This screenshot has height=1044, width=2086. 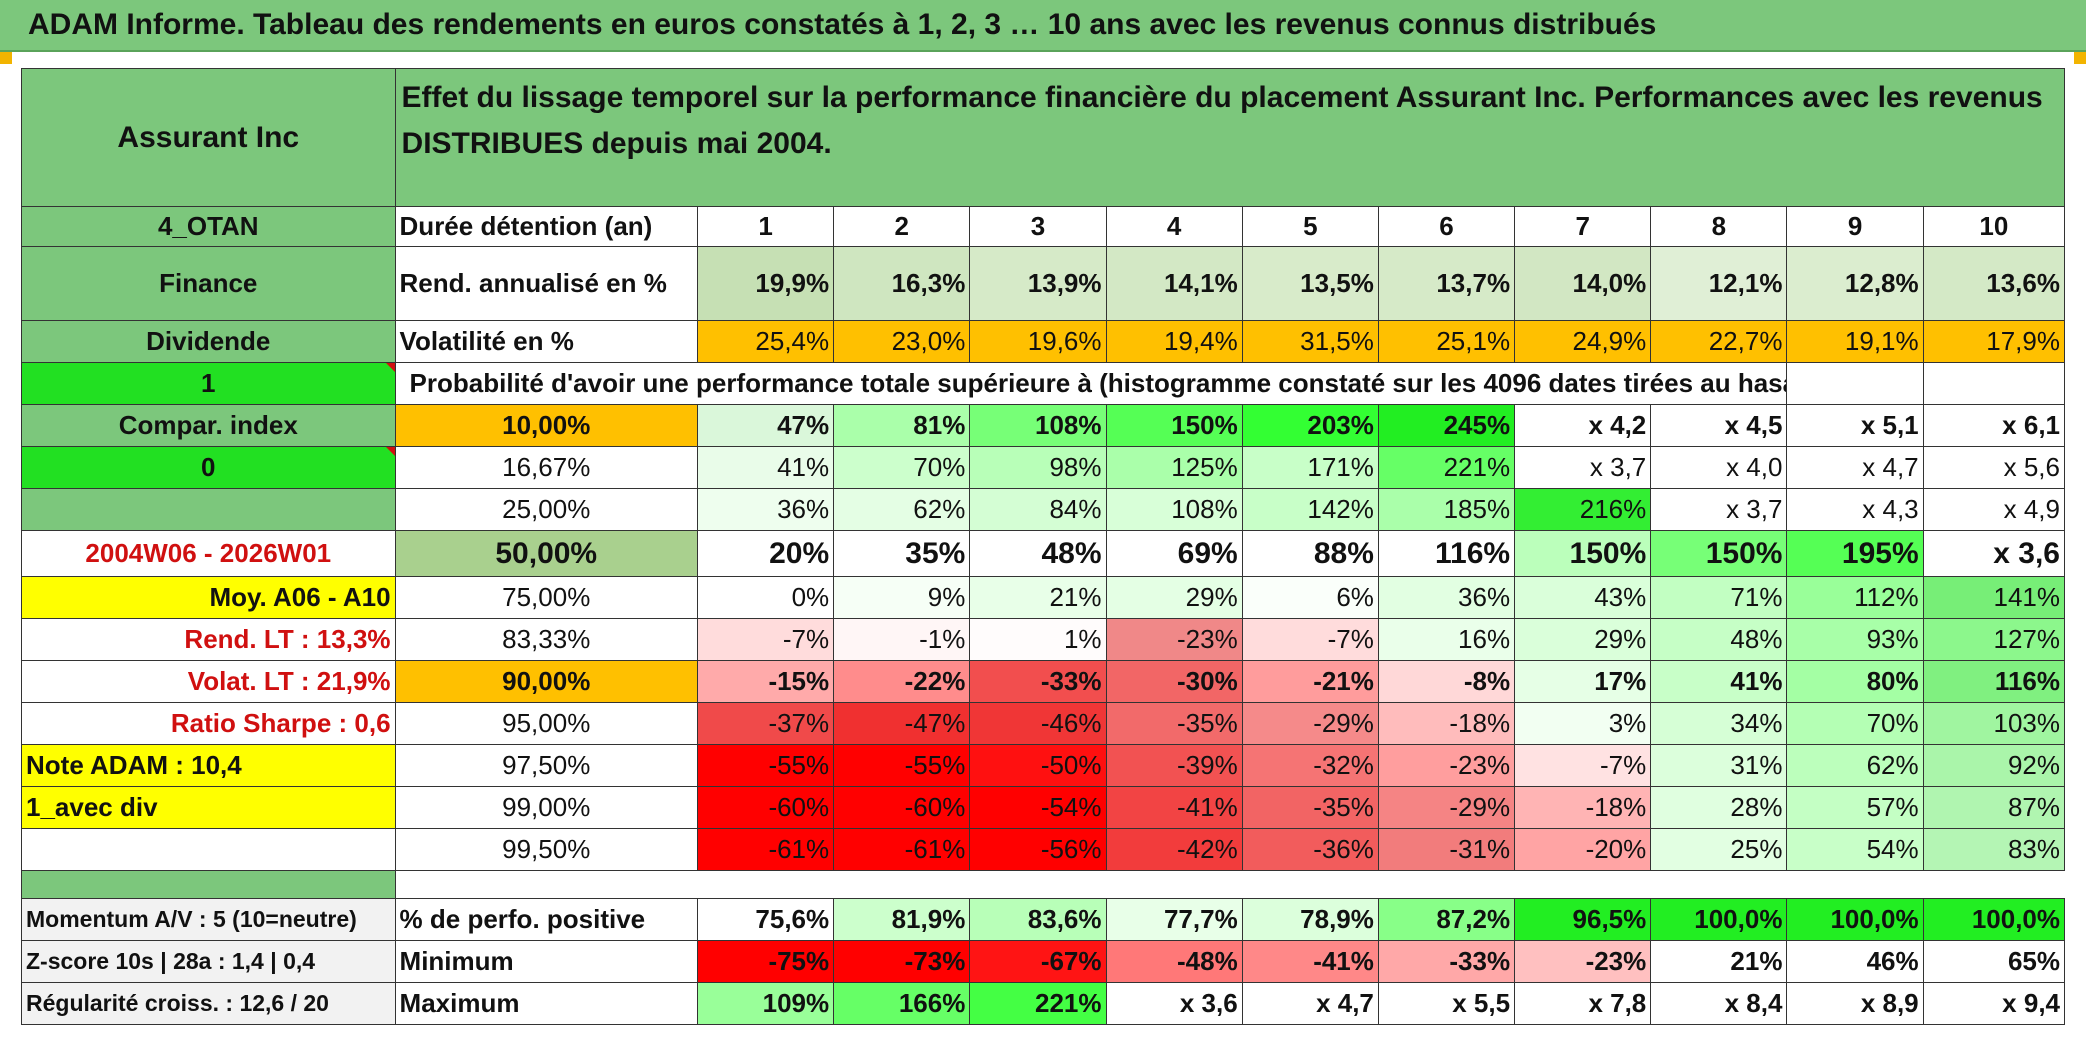 What do you see at coordinates (1994, 283) in the screenshot?
I see `annual-return-cell: 13,6%` at bounding box center [1994, 283].